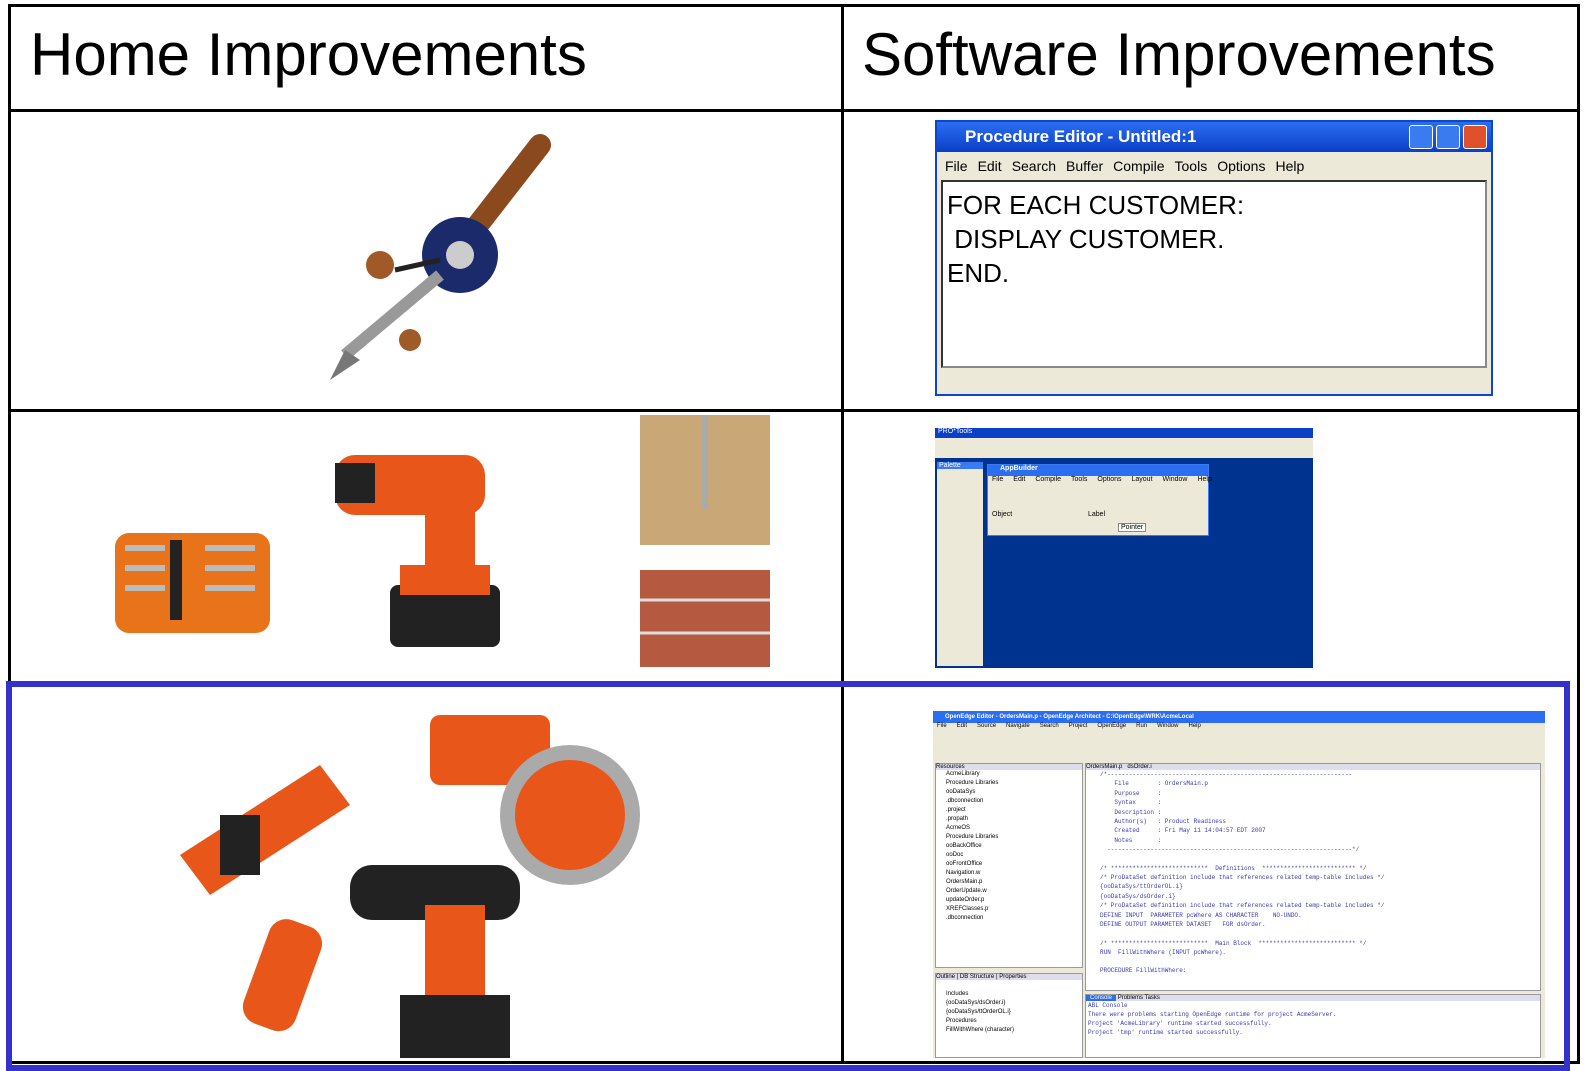 The height and width of the screenshot is (1071, 1591). Describe the element at coordinates (1142, 479) in the screenshot. I see `menu-item: Layout` at that location.